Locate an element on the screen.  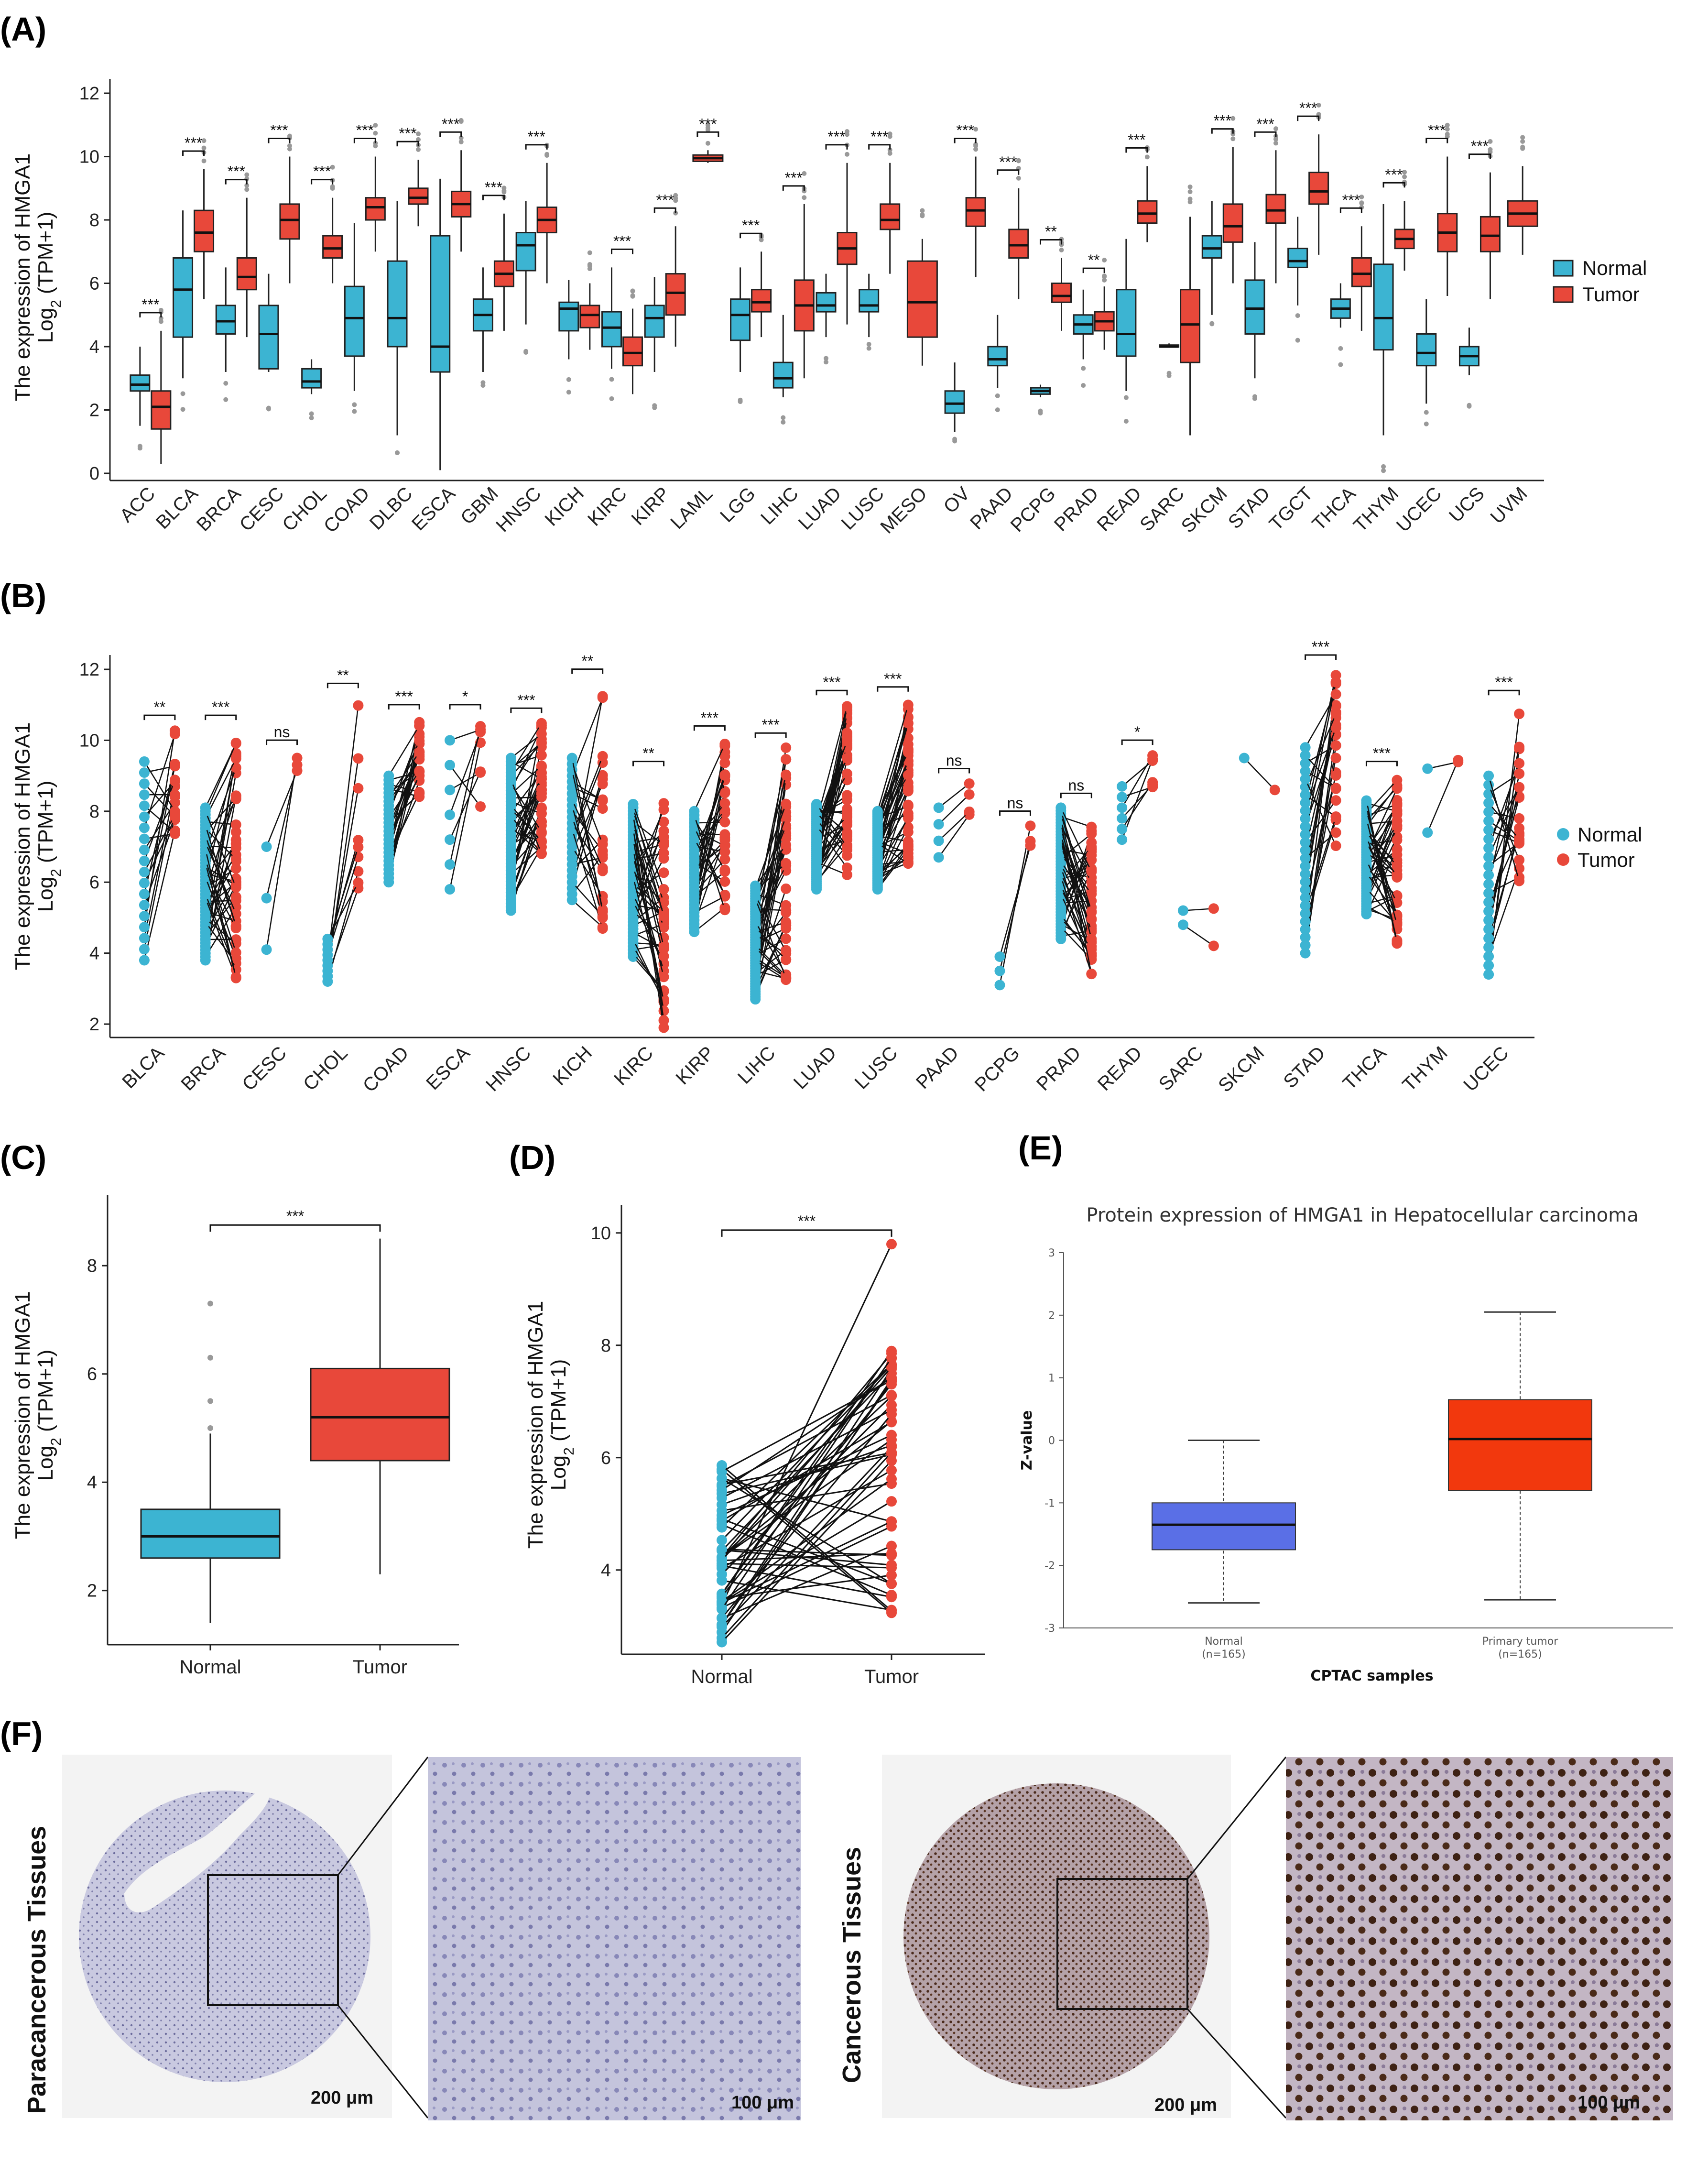
x-tick-label: TGCT is located at coordinates (1291, 509).